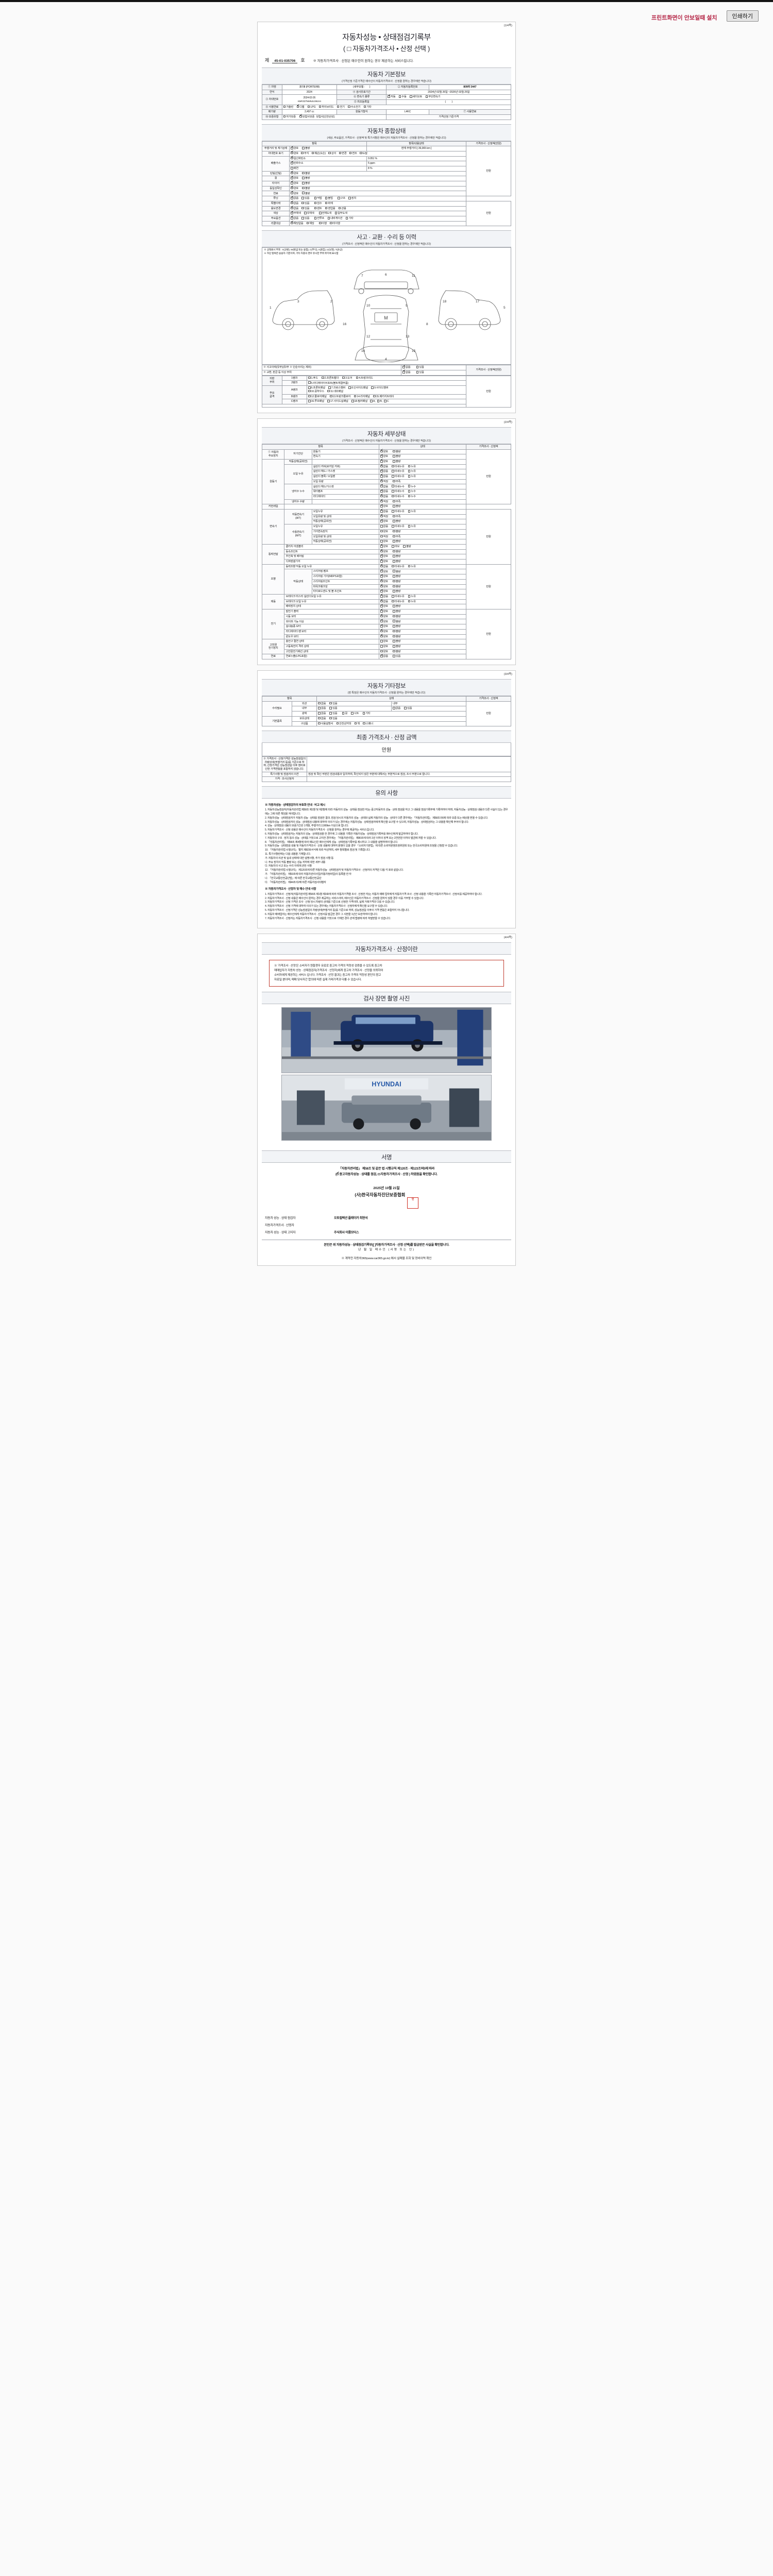 The image size is (773, 2576). Describe the element at coordinates (294, 203) in the screenshot. I see `opt-special-none: 없음` at that location.